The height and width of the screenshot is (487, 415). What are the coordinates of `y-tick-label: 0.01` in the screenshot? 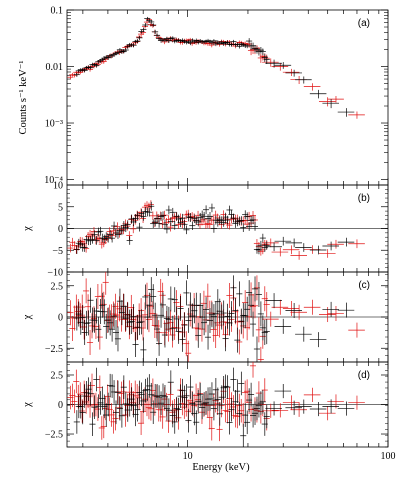 It's located at (55, 67).